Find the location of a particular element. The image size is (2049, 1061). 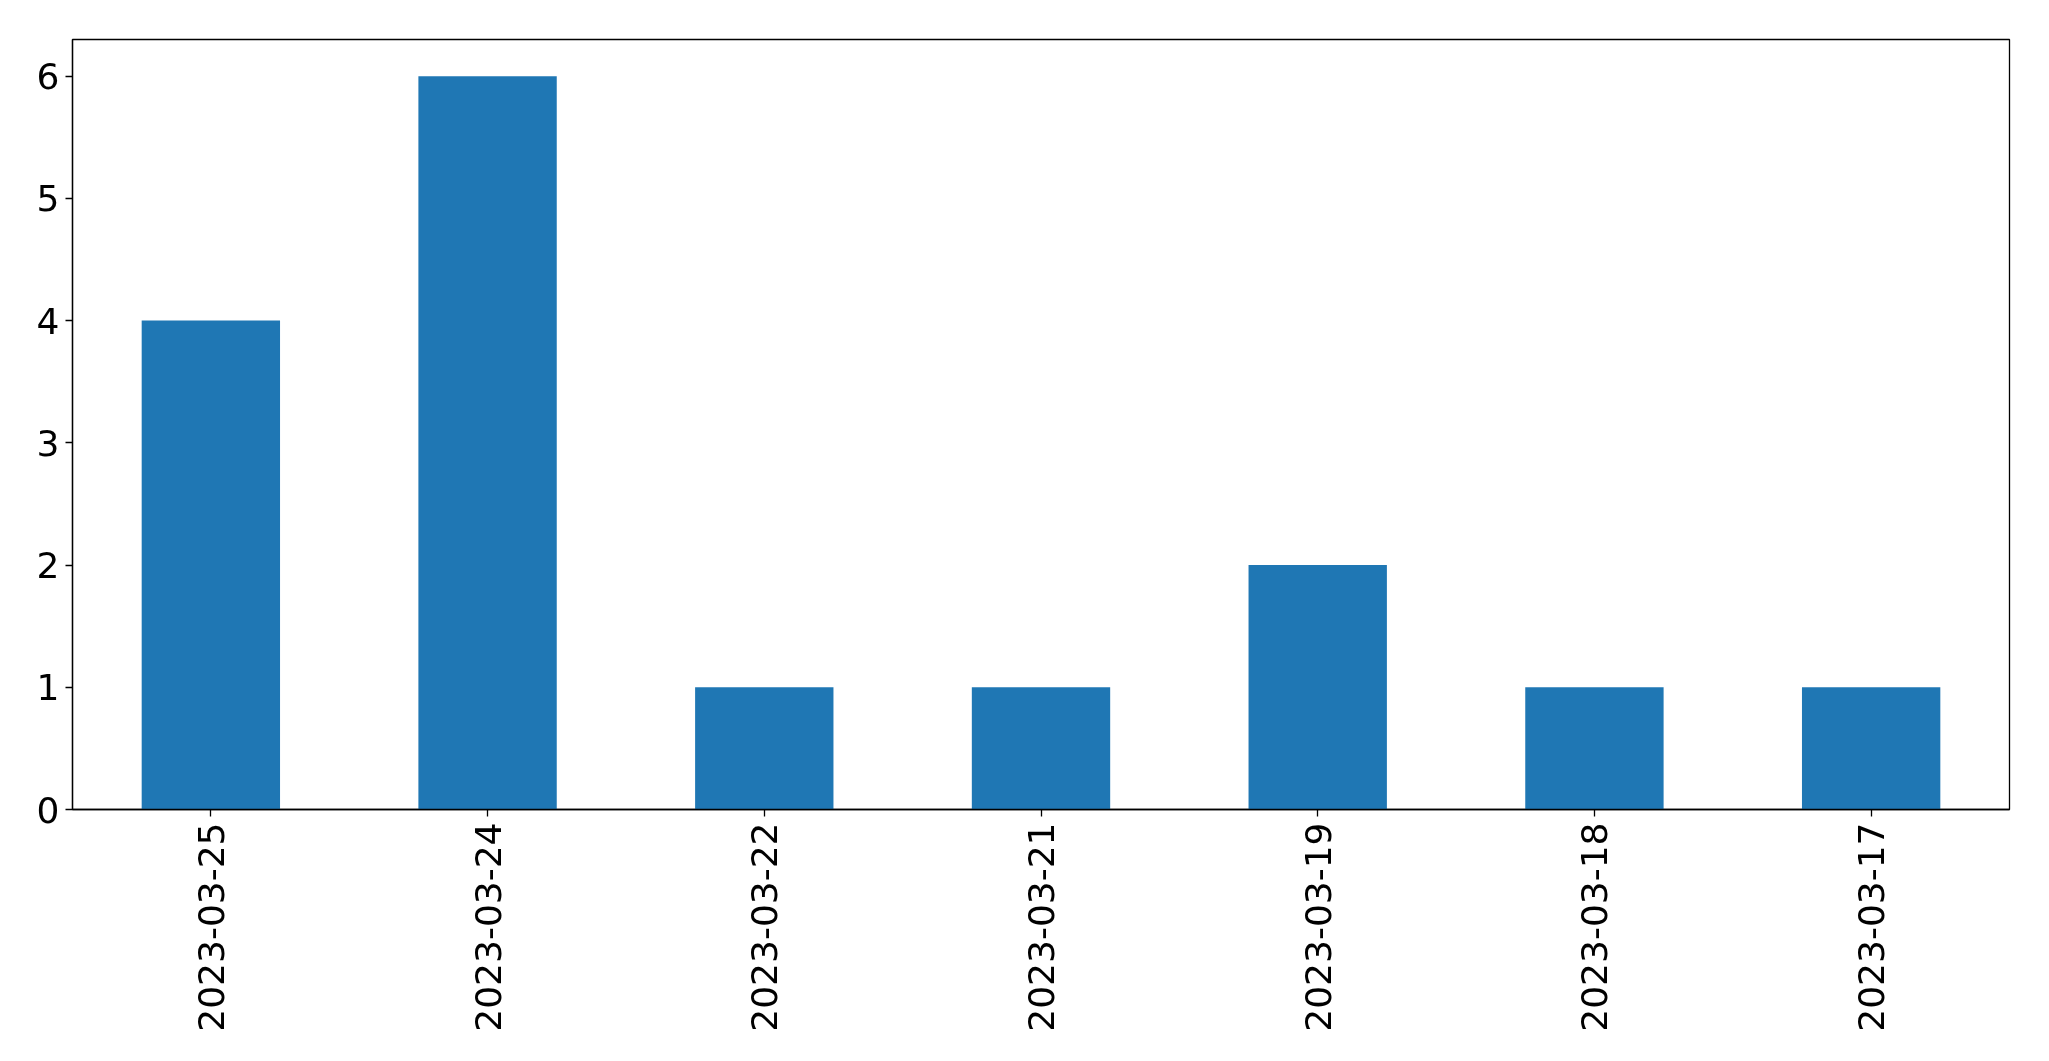

x-tick-label: 2023-03-22 is located at coordinates (765, 927).